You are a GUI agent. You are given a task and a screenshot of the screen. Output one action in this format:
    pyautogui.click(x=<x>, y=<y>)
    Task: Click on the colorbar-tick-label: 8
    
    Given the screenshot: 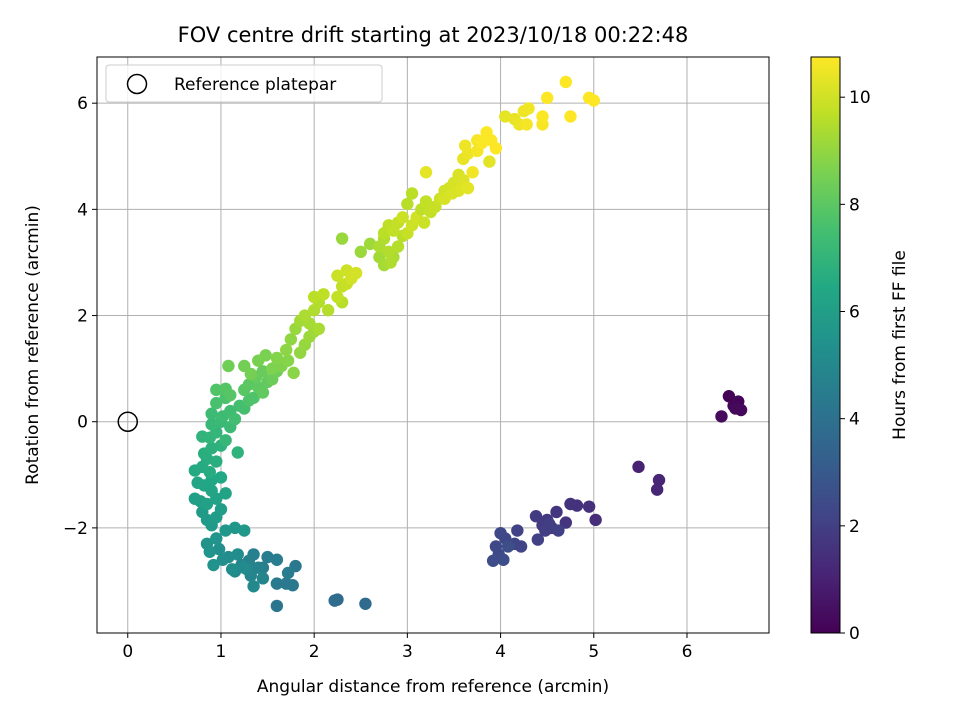 What is the action you would take?
    pyautogui.click(x=854, y=205)
    